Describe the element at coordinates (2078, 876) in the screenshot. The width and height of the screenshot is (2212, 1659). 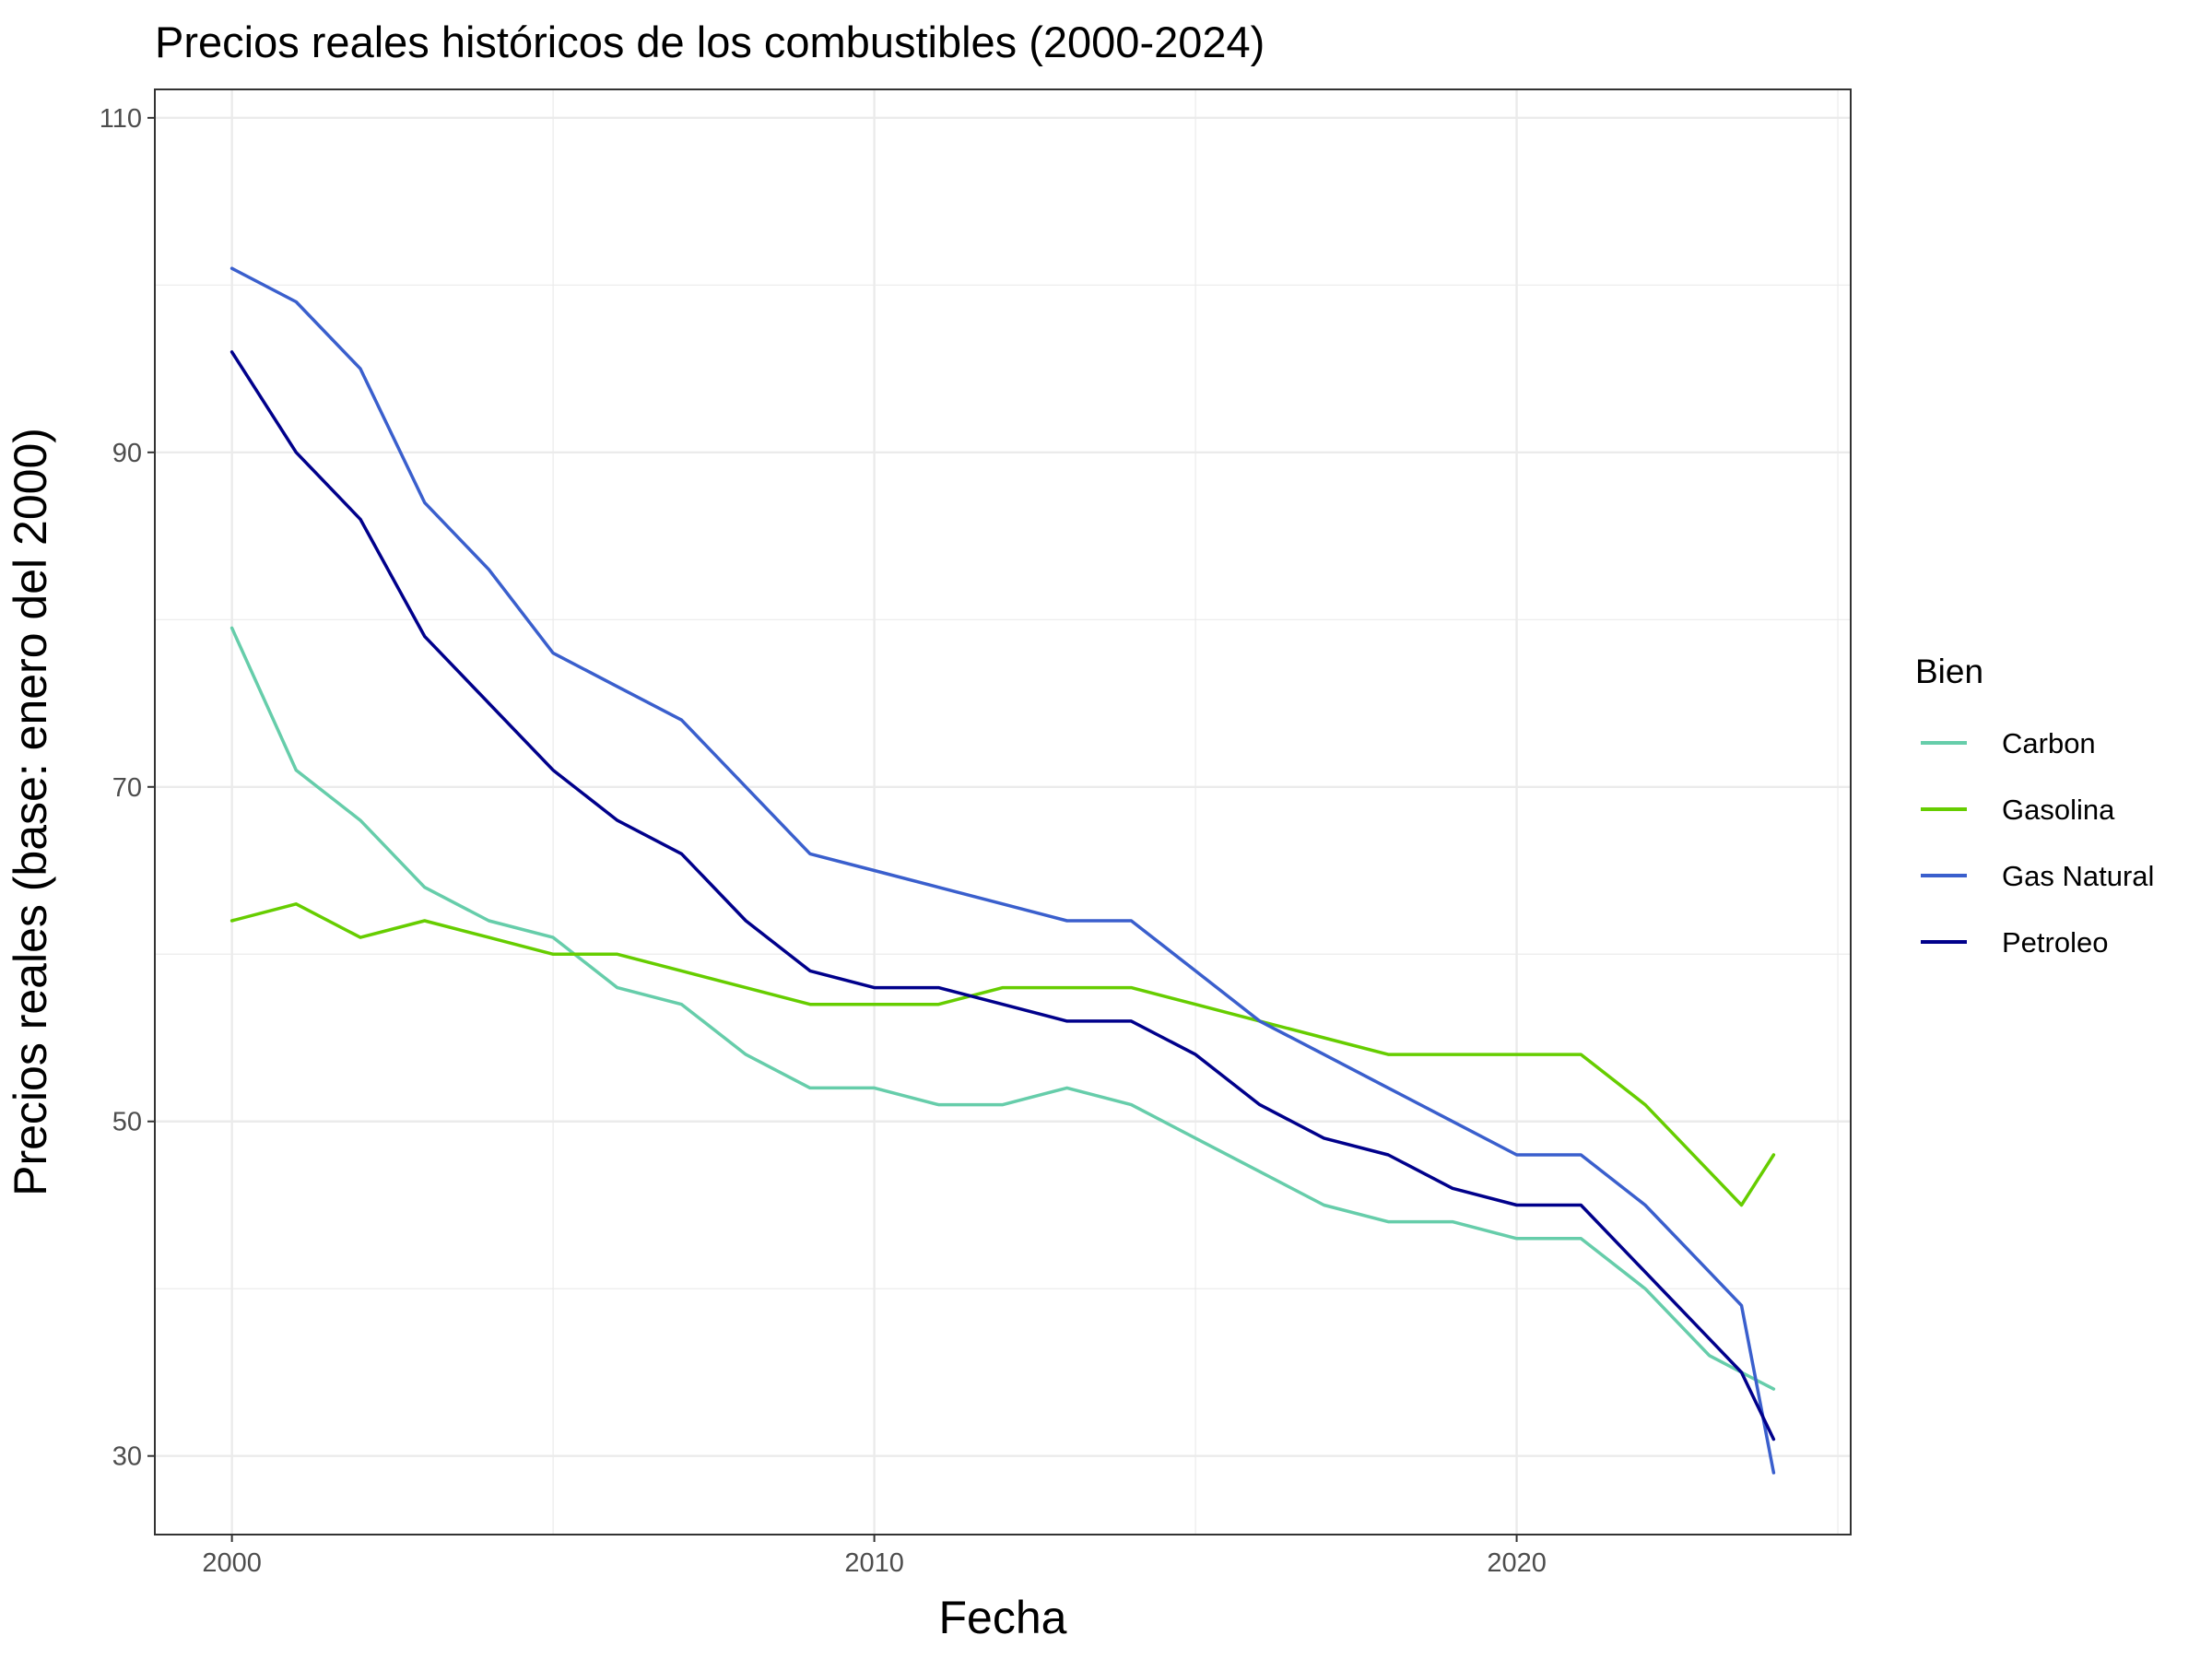
I see `legend-label-gas-natural: Gas Natural` at that location.